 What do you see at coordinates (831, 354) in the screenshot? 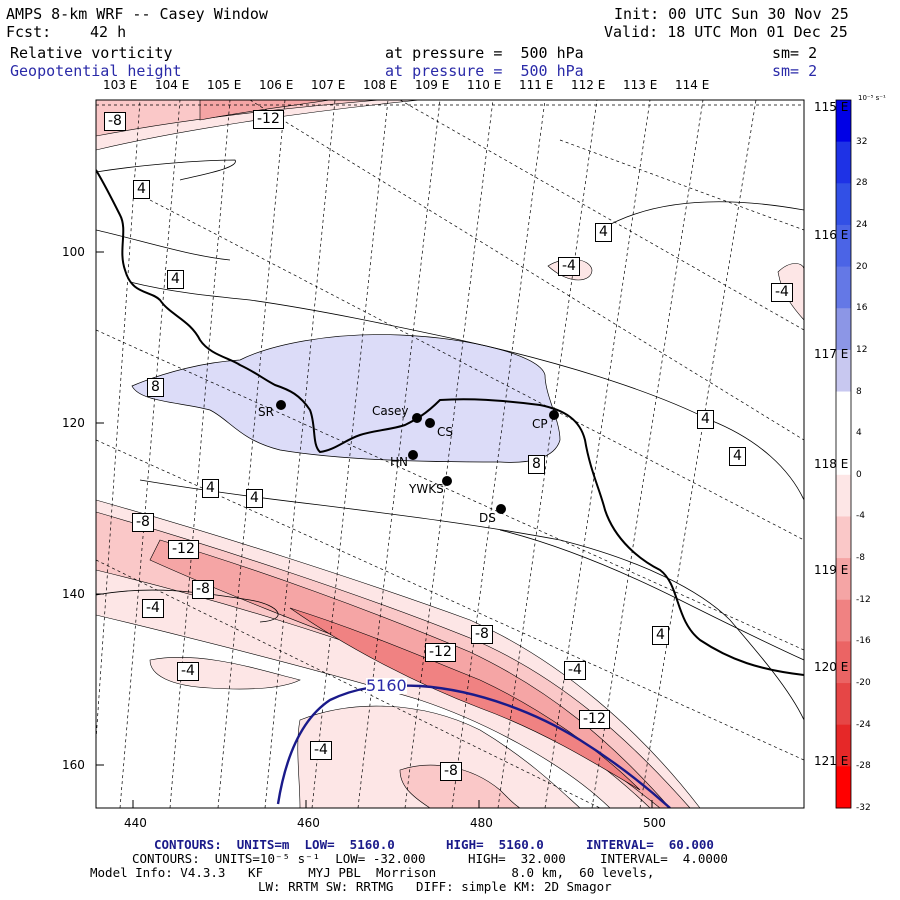
I see `right-longitude-label: 117 E` at bounding box center [831, 354].